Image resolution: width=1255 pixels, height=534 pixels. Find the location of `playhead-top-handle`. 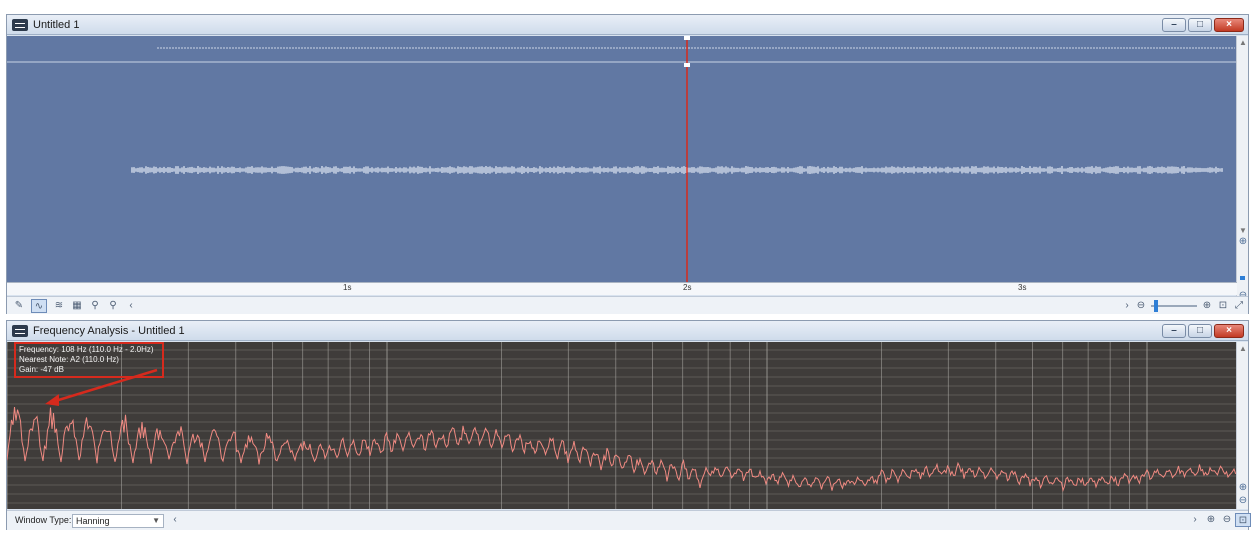

playhead-top-handle is located at coordinates (687, 38).